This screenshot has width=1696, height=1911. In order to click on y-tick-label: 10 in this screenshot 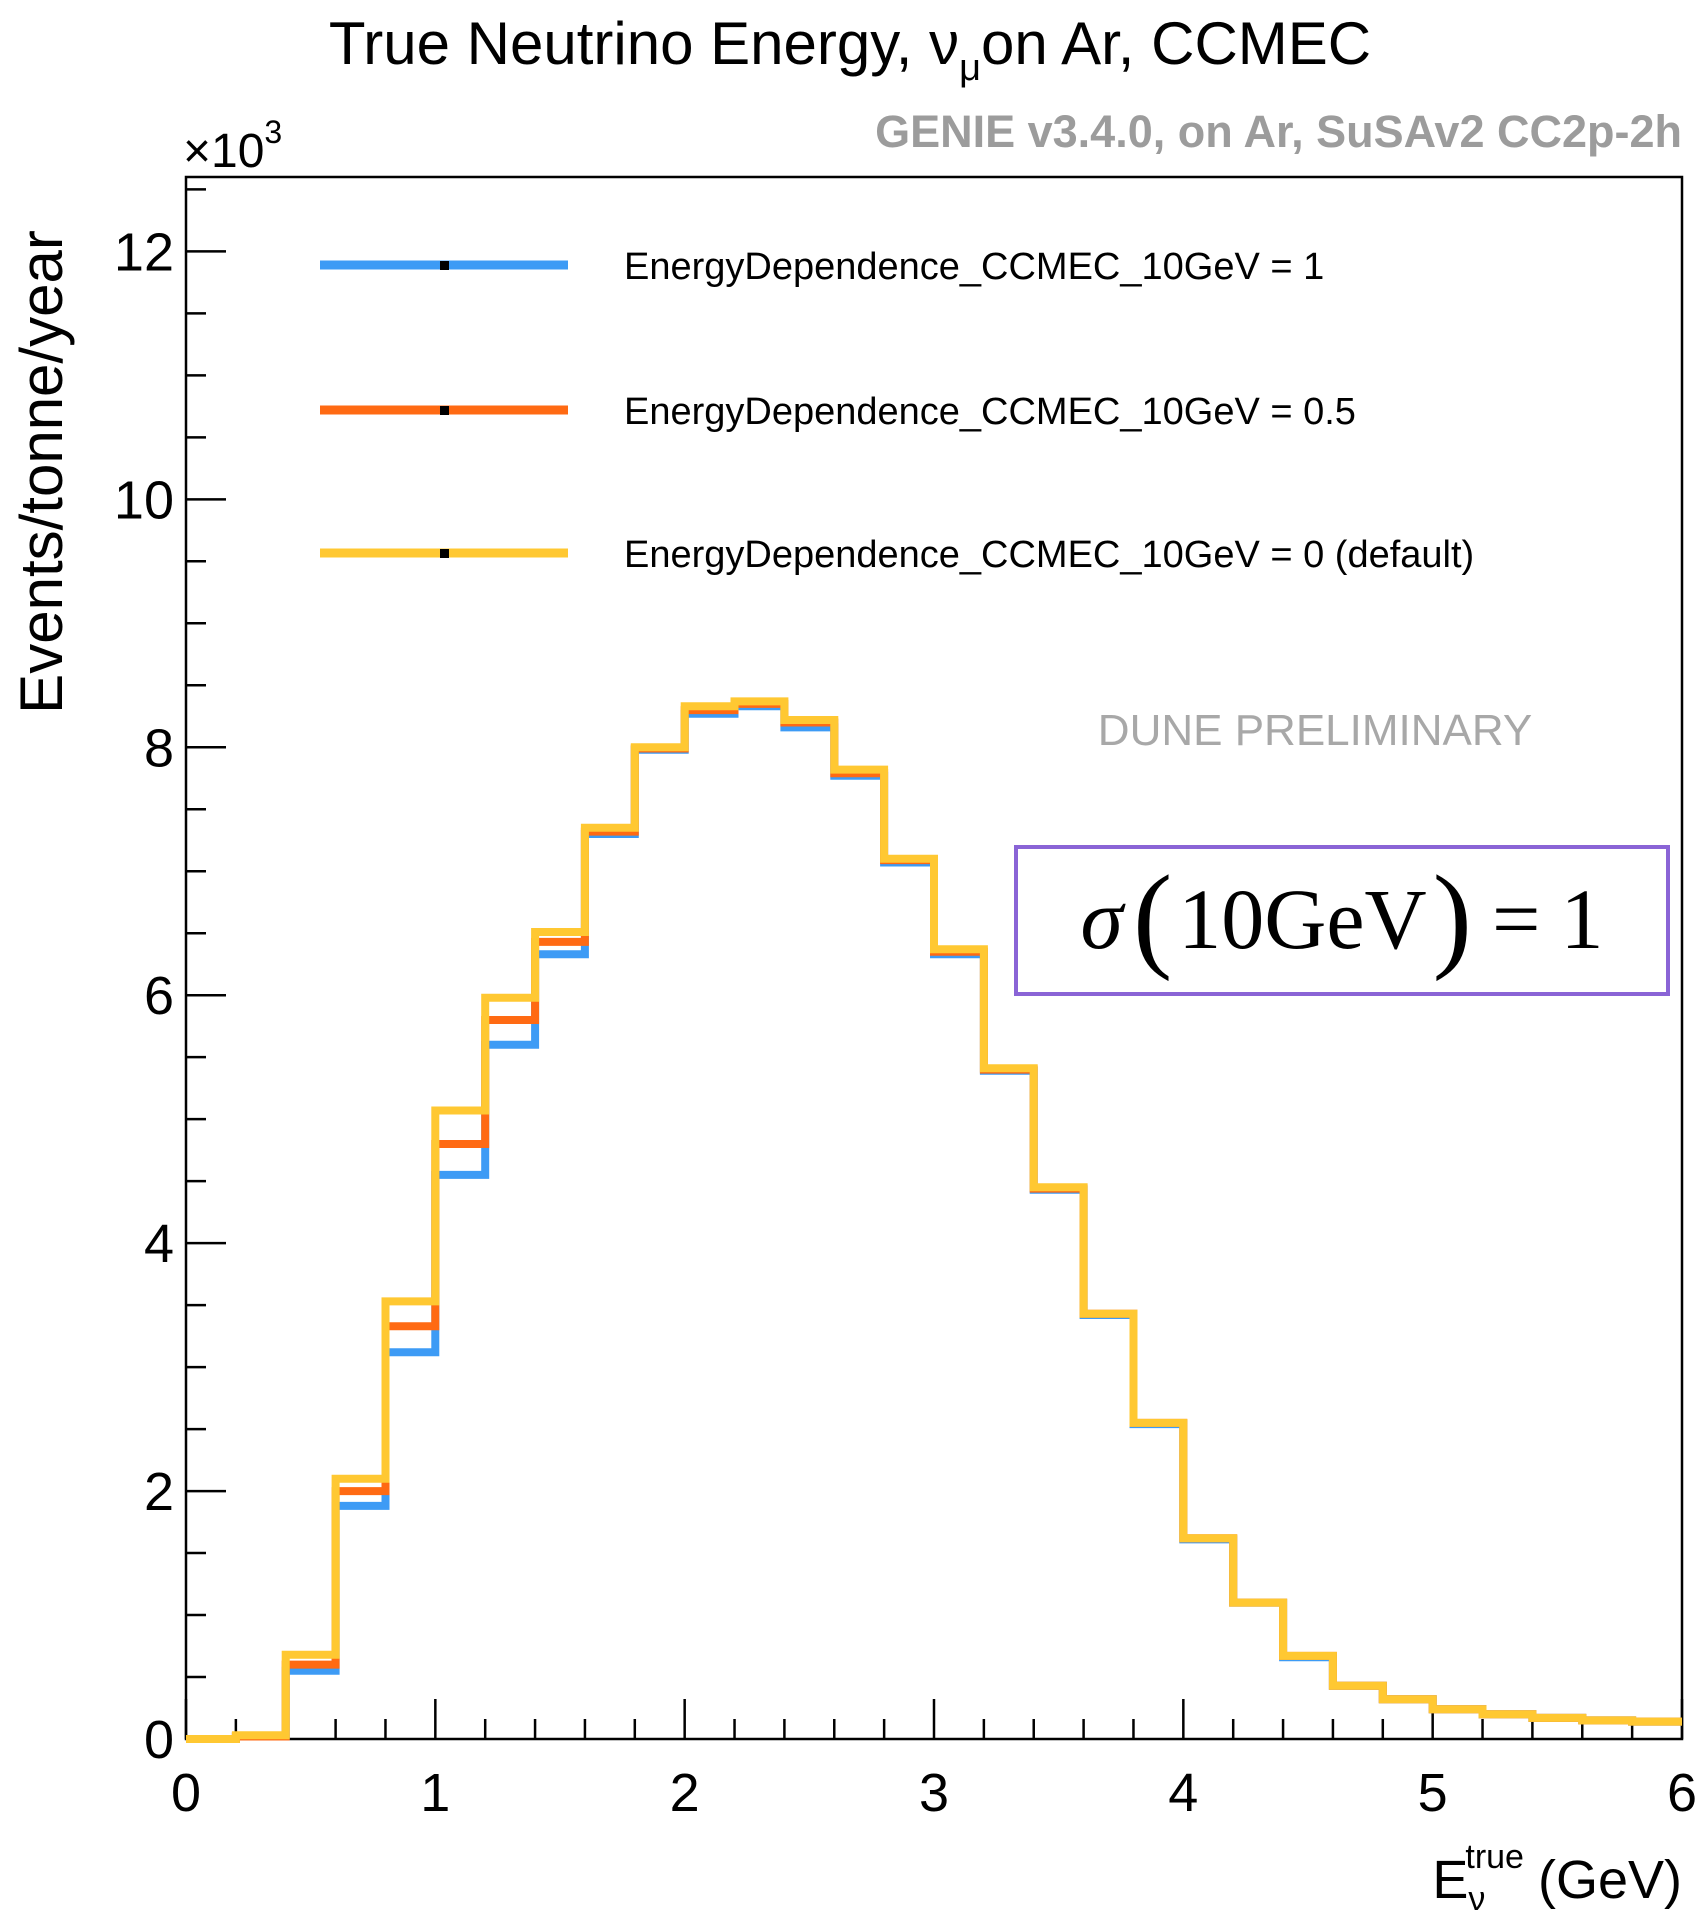, I will do `click(144, 500)`.